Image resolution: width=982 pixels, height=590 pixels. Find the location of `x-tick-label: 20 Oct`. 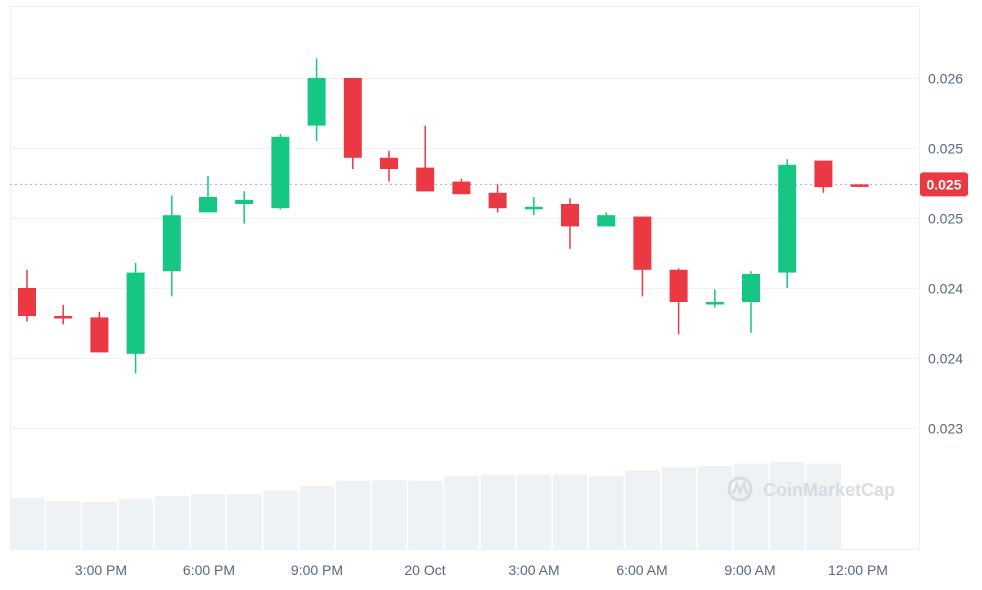

x-tick-label: 20 Oct is located at coordinates (424, 570).